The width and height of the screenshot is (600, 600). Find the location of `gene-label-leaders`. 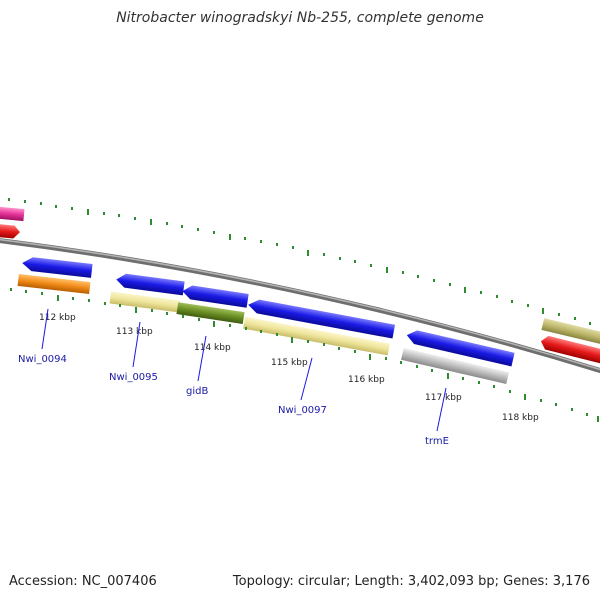

gene-label-leaders is located at coordinates (244, 370).